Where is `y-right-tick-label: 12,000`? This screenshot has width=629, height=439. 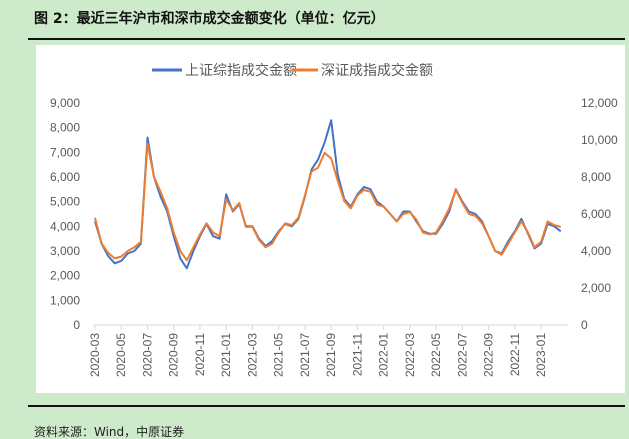
y-right-tick-label: 12,000 is located at coordinates (599, 103).